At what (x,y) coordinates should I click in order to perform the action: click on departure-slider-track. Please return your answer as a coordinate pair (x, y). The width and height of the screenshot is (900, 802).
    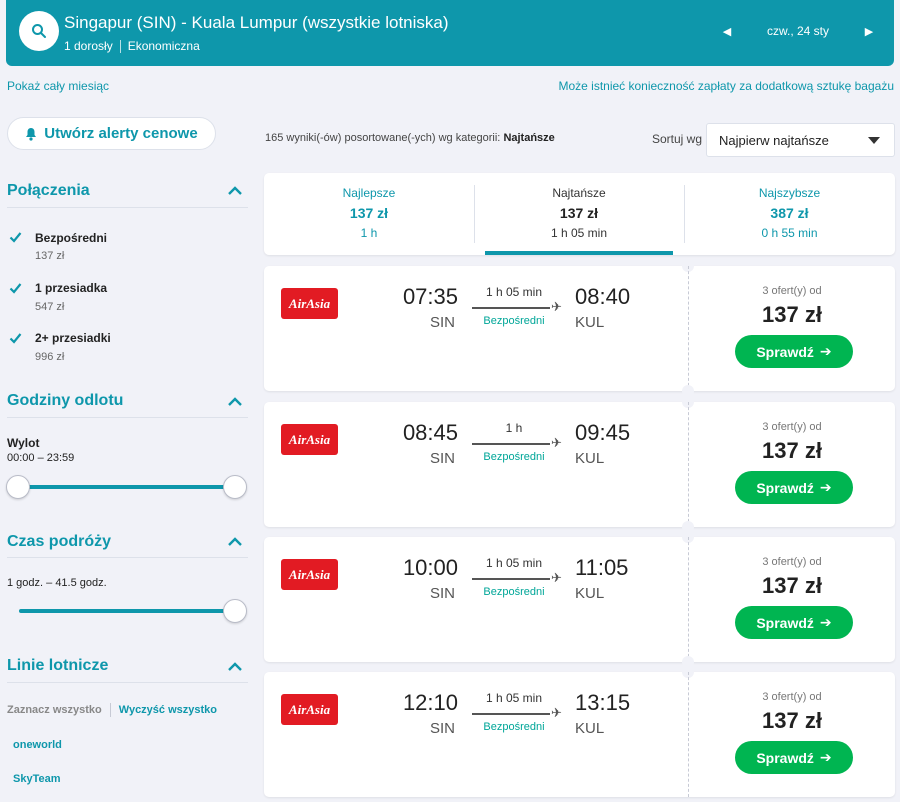
    Looking at the image, I should click on (127, 487).